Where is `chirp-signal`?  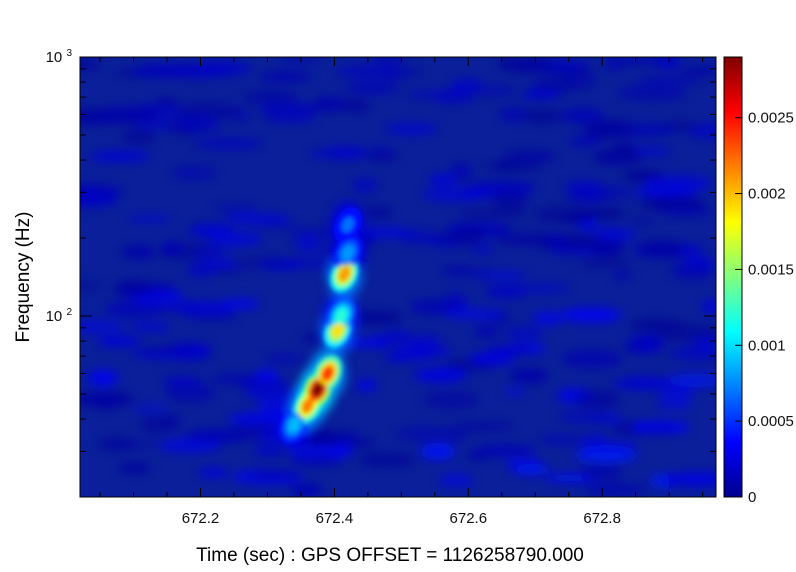 chirp-signal is located at coordinates (321, 324).